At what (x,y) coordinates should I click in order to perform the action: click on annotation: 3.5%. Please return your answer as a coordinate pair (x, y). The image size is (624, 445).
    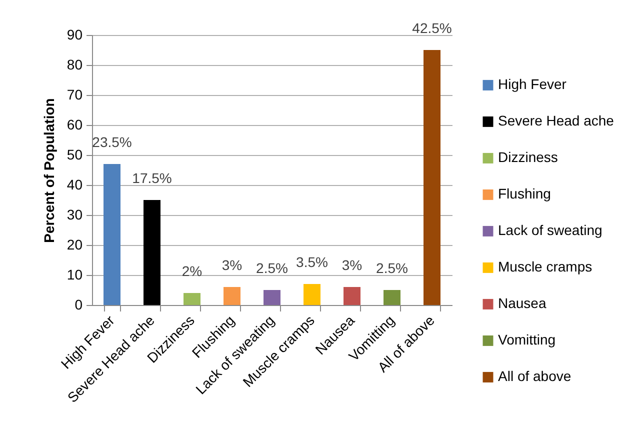
    Looking at the image, I should click on (312, 262).